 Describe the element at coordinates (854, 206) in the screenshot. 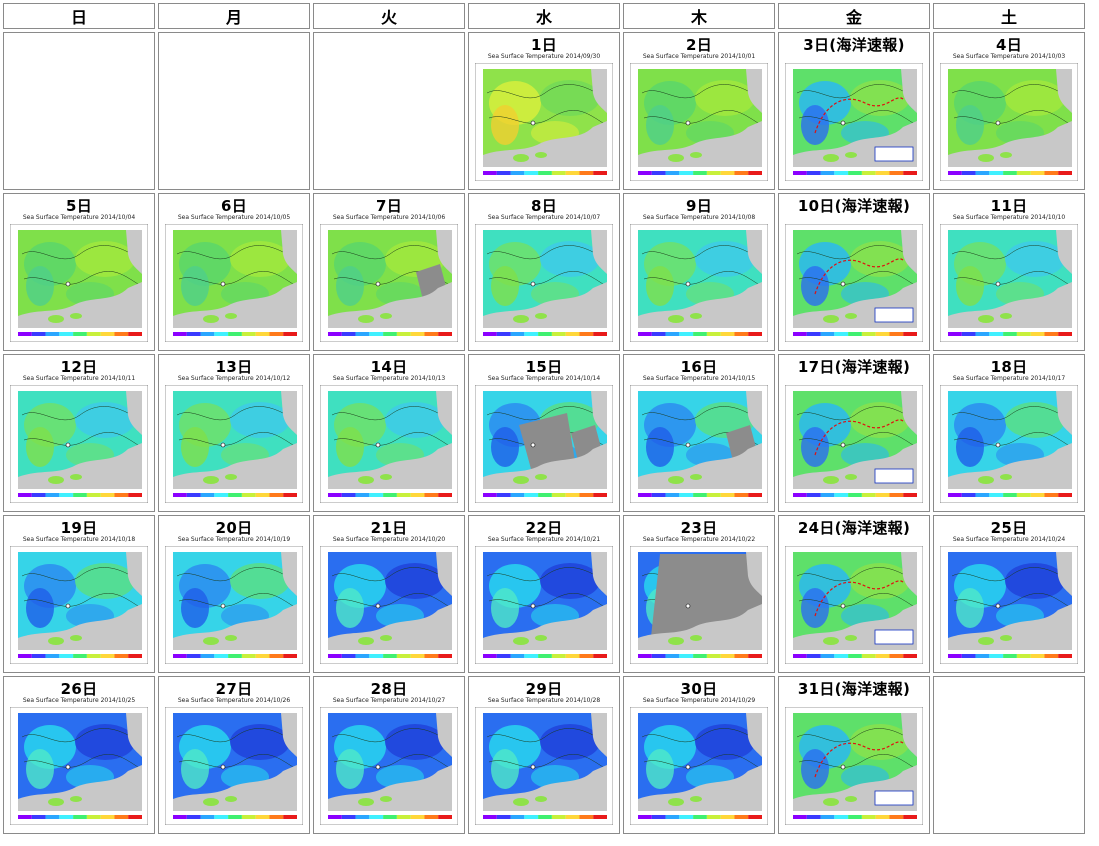

I see `day-label: 10日(海洋速報)` at that location.